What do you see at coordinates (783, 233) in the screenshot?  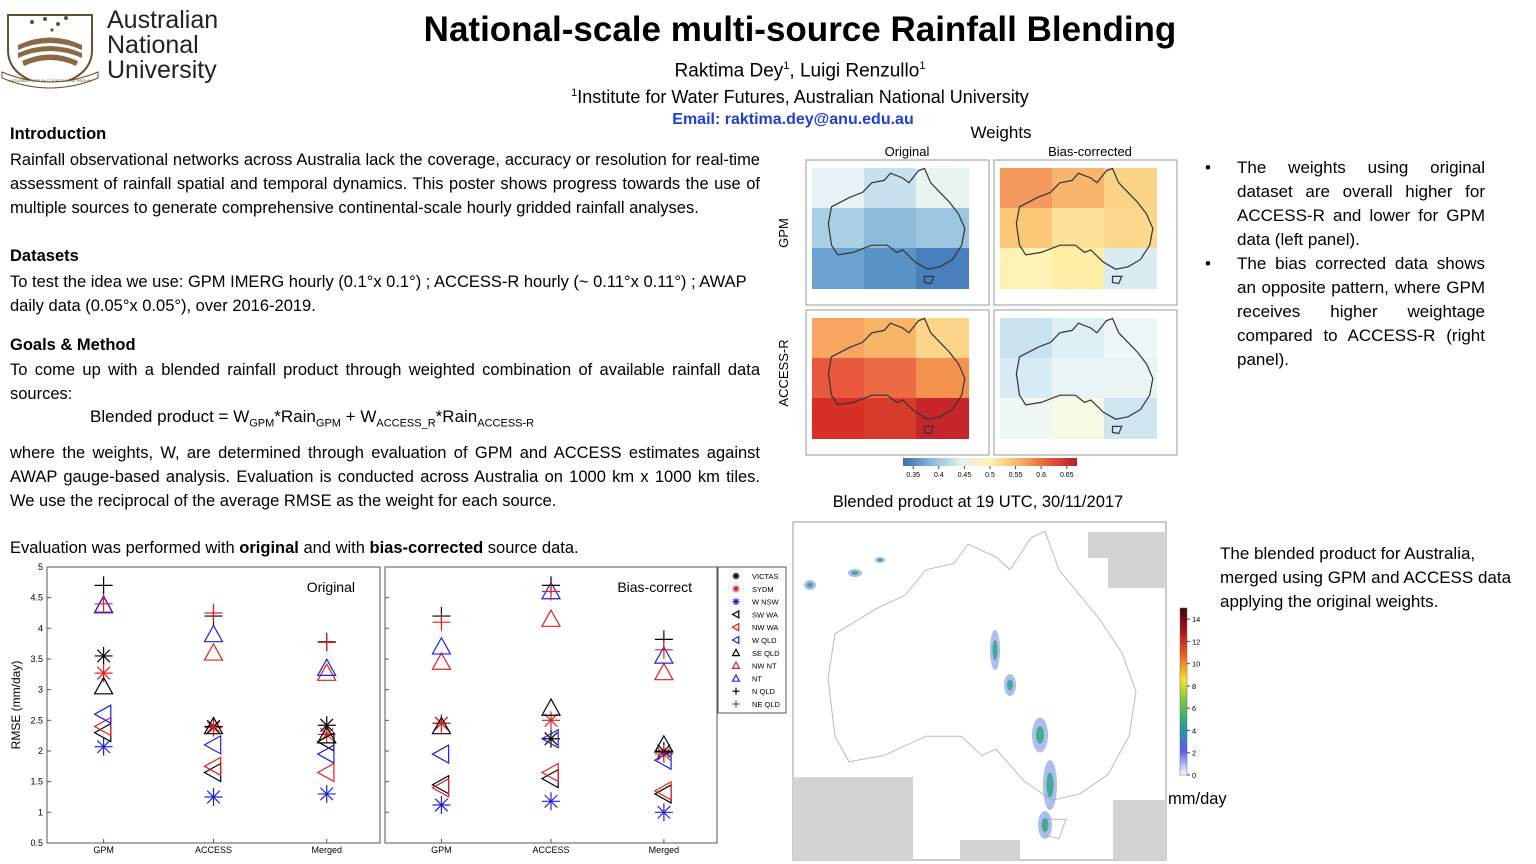 I see `row-label: GPM` at bounding box center [783, 233].